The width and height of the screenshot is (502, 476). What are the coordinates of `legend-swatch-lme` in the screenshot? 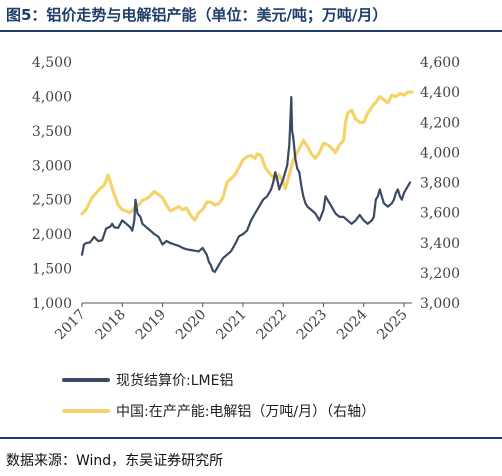 It's located at (86, 380).